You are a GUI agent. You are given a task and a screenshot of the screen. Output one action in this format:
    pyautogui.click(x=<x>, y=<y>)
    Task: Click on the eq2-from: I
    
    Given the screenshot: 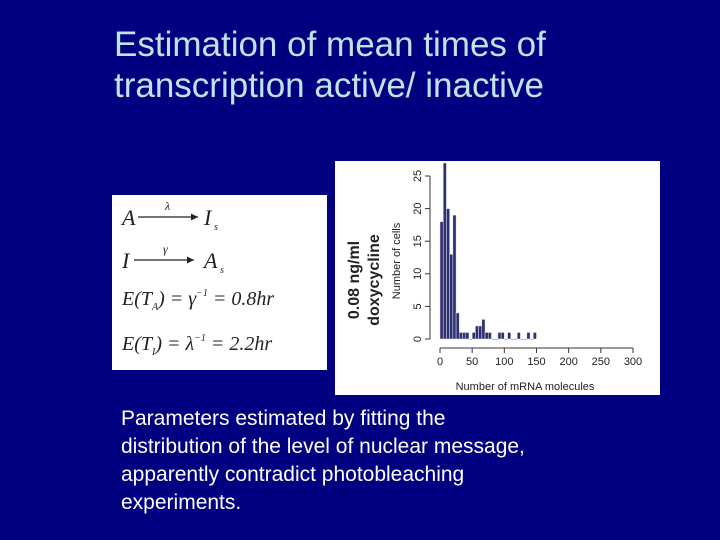 What is the action you would take?
    pyautogui.click(x=126, y=260)
    